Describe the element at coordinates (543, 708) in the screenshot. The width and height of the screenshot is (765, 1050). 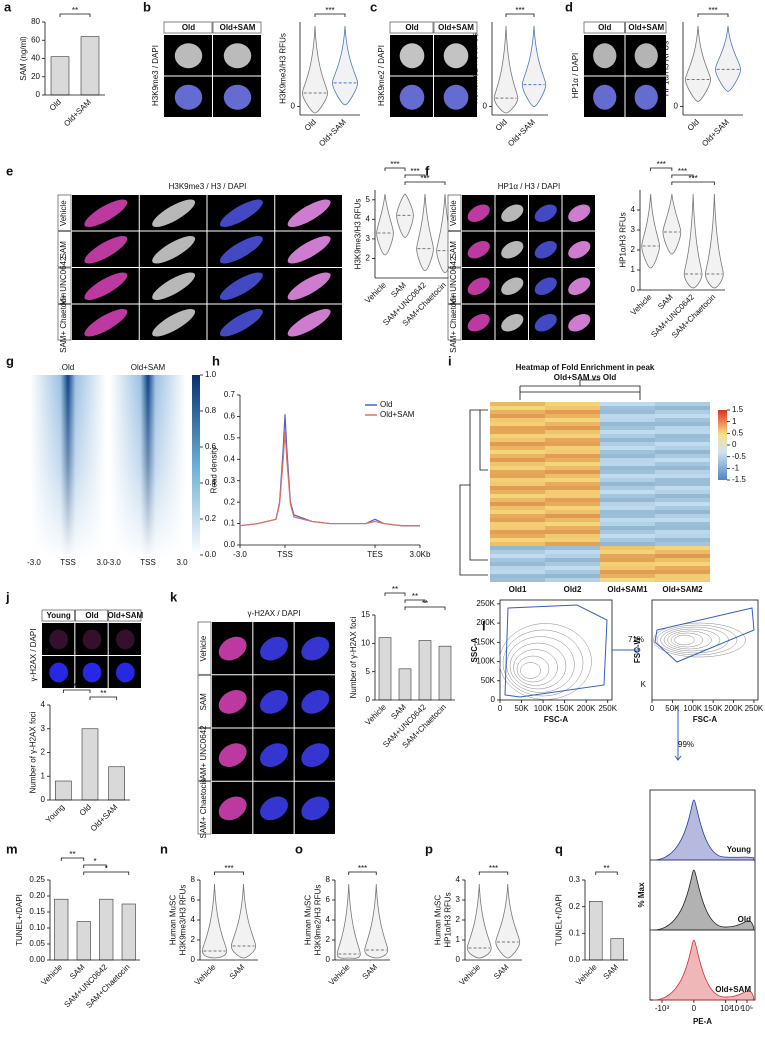
I see `x-tick-label: 100K` at that location.